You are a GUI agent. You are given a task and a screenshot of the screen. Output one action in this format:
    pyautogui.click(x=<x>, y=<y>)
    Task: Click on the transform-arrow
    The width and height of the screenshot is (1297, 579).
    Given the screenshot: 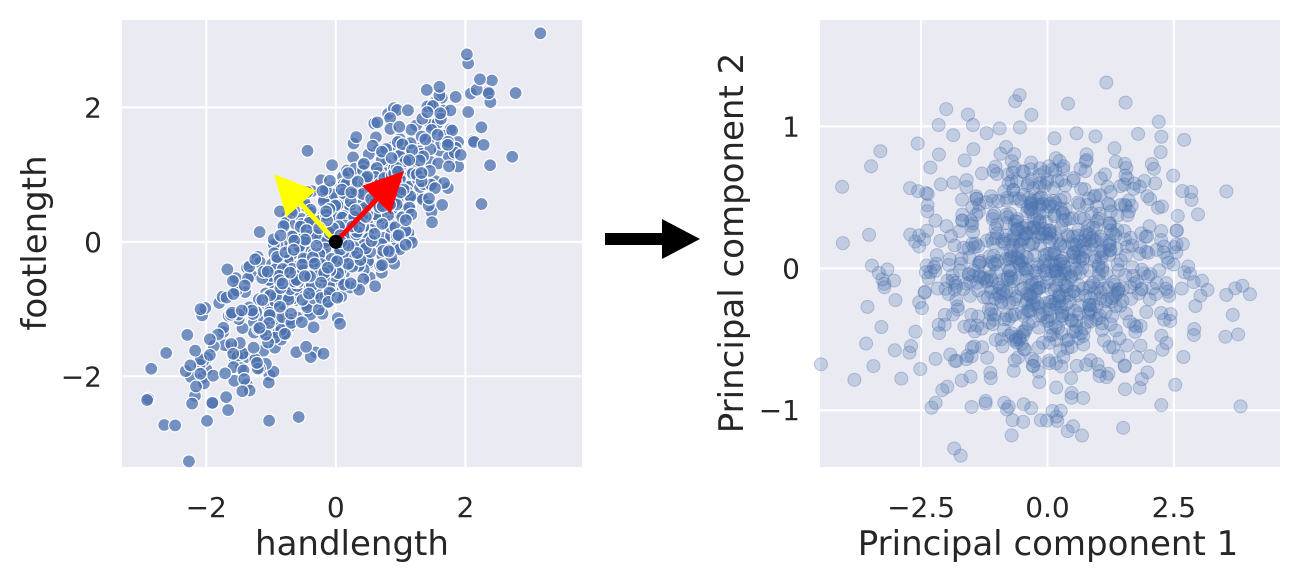 What is the action you would take?
    pyautogui.click(x=652, y=239)
    